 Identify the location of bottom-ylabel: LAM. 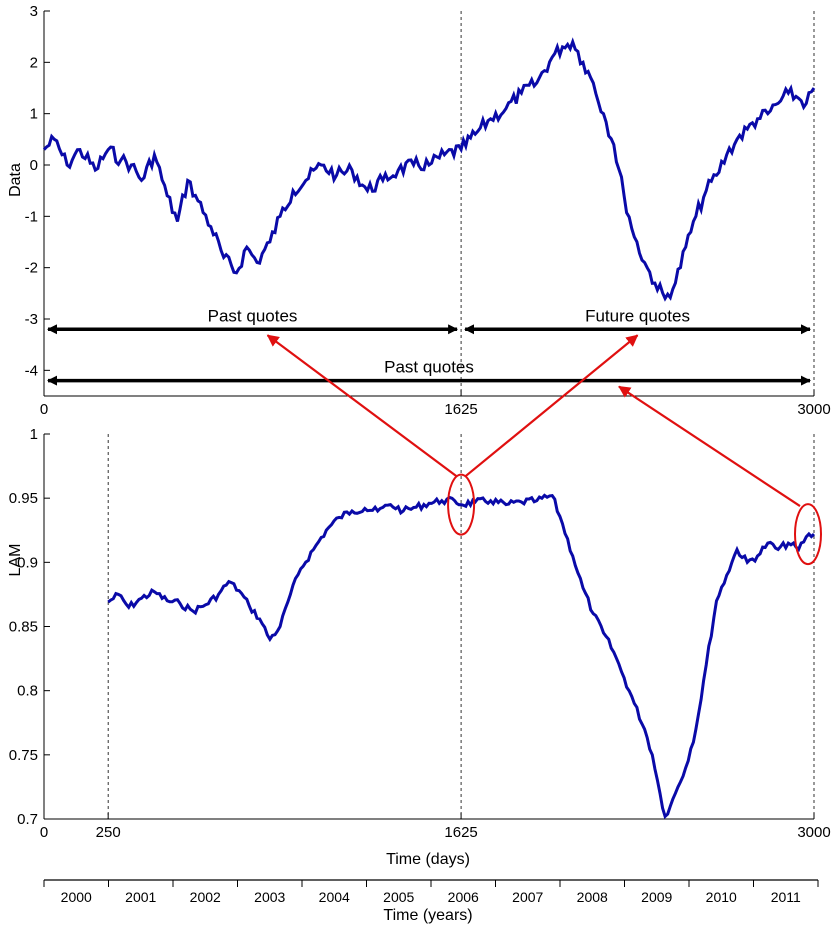
(15, 560).